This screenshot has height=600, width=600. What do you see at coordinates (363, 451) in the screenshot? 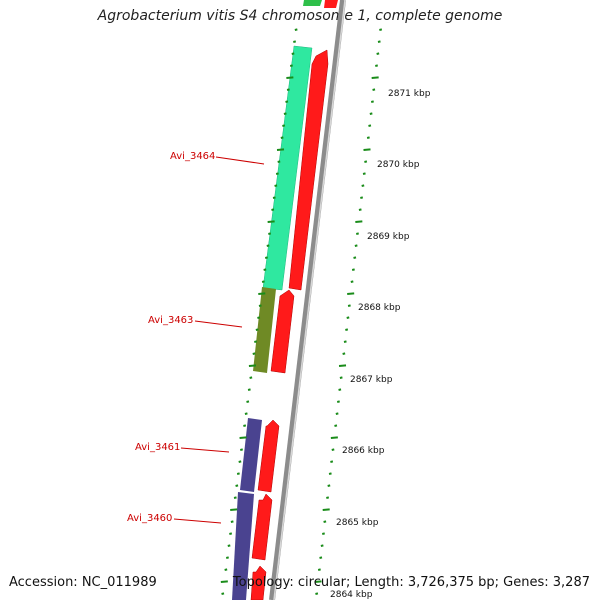
I see `scale-label-2866: 2866 kbp` at bounding box center [363, 451].